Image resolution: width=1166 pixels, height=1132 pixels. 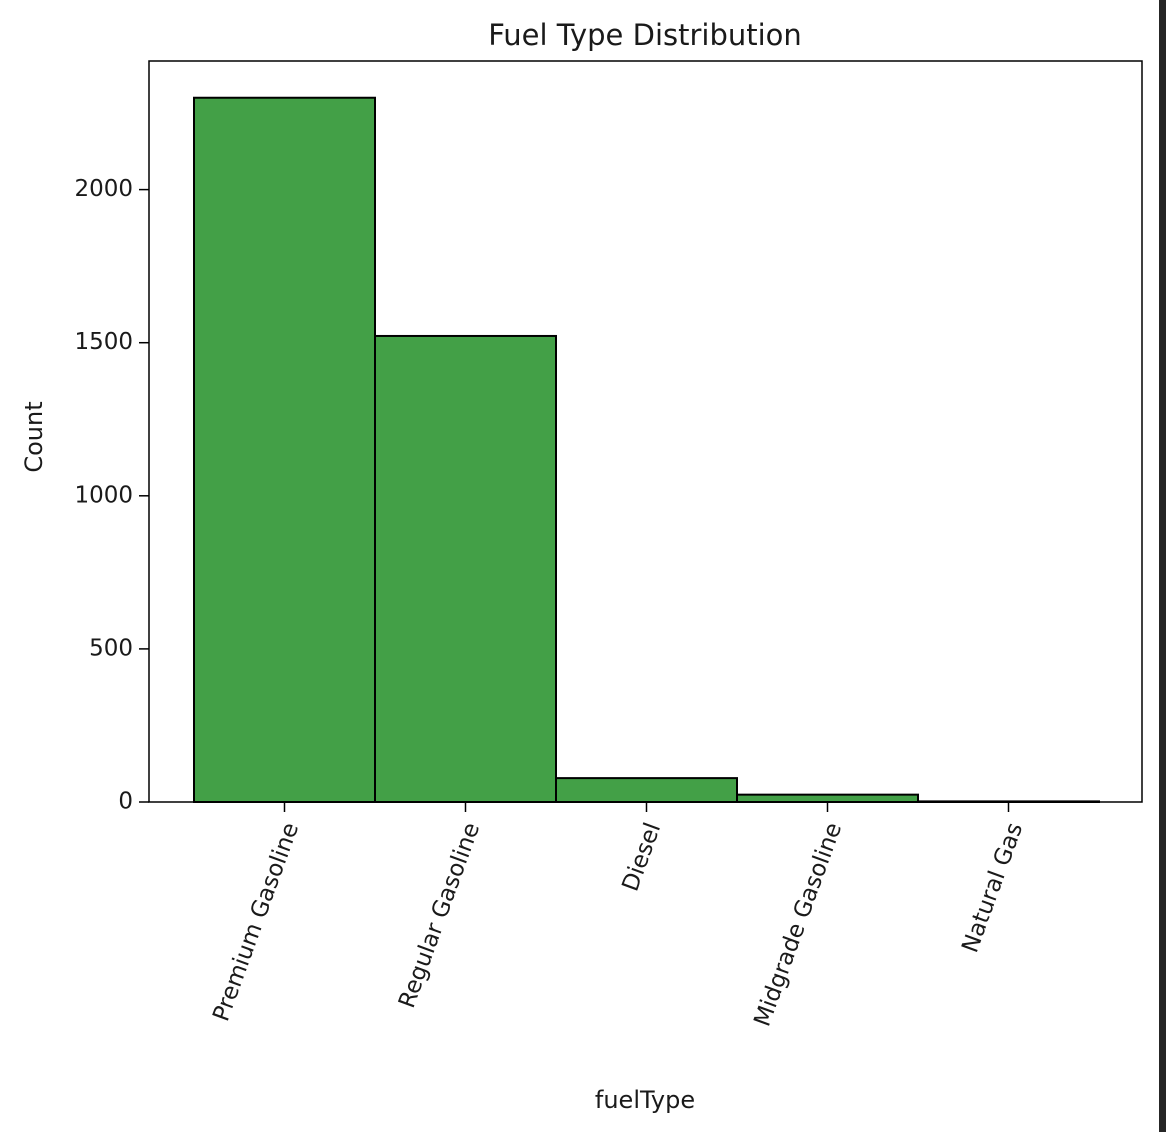 What do you see at coordinates (256, 921) in the screenshot?
I see `x-tick-label-0: Premium Gasoline` at bounding box center [256, 921].